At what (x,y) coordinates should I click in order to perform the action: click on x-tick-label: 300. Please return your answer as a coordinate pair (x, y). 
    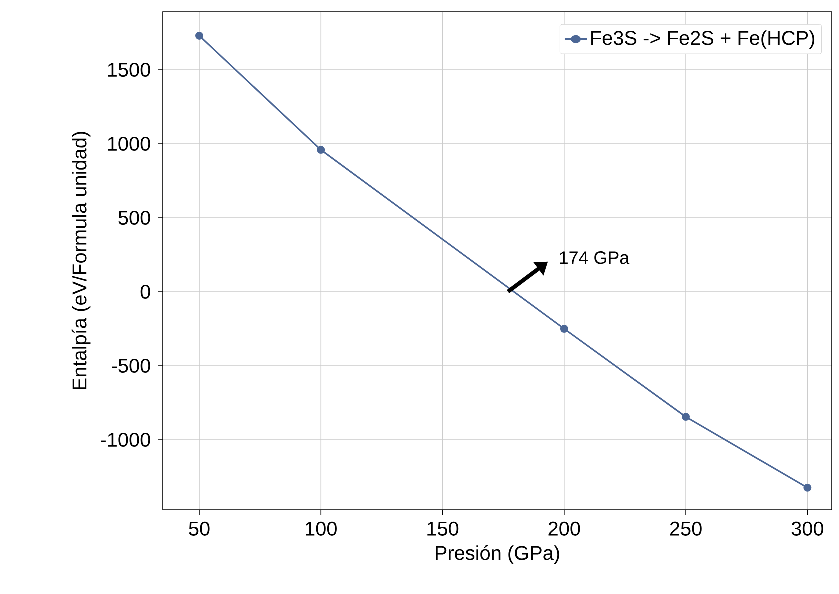
    Looking at the image, I should click on (808, 529).